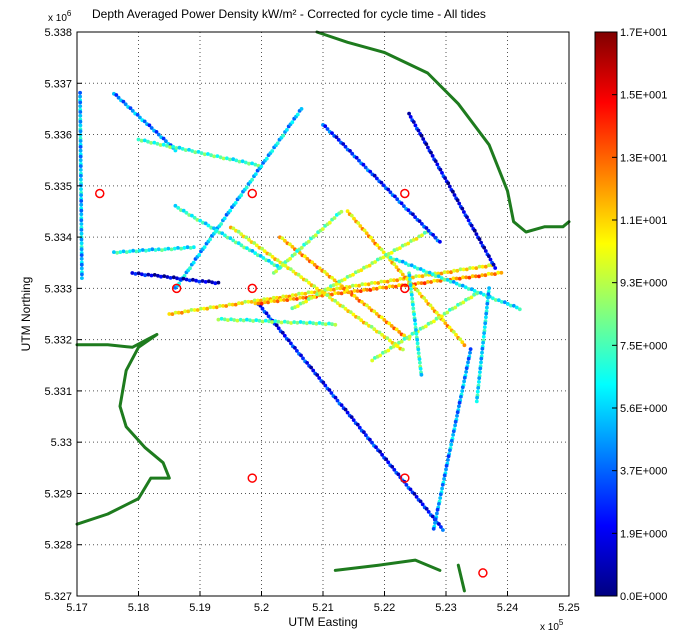 Image resolution: width=685 pixels, height=635 pixels. Describe the element at coordinates (58, 187) in the screenshot. I see `y-tick-label: 5.335` at that location.